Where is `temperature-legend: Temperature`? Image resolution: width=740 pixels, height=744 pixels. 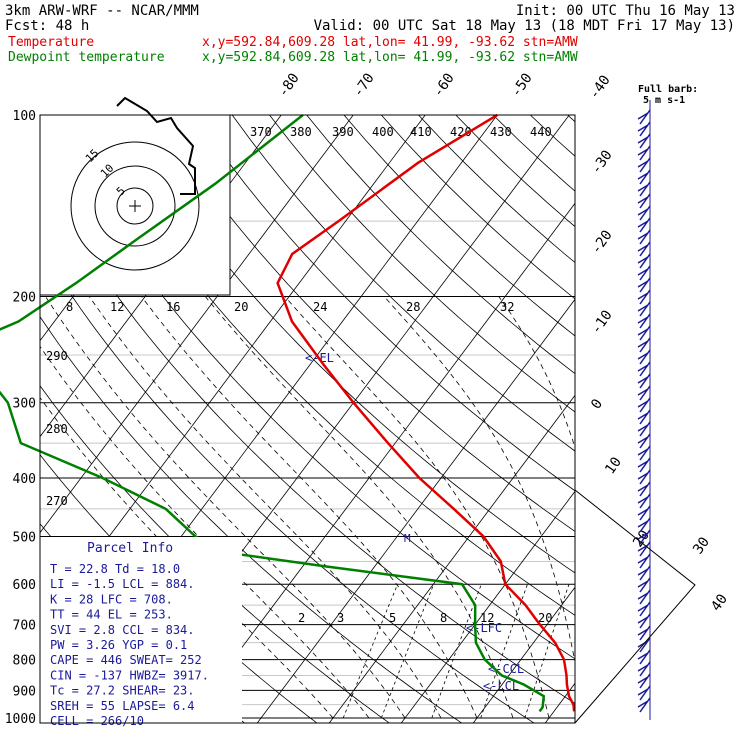
temperature-legend: Temperature is located at coordinates (51, 42).